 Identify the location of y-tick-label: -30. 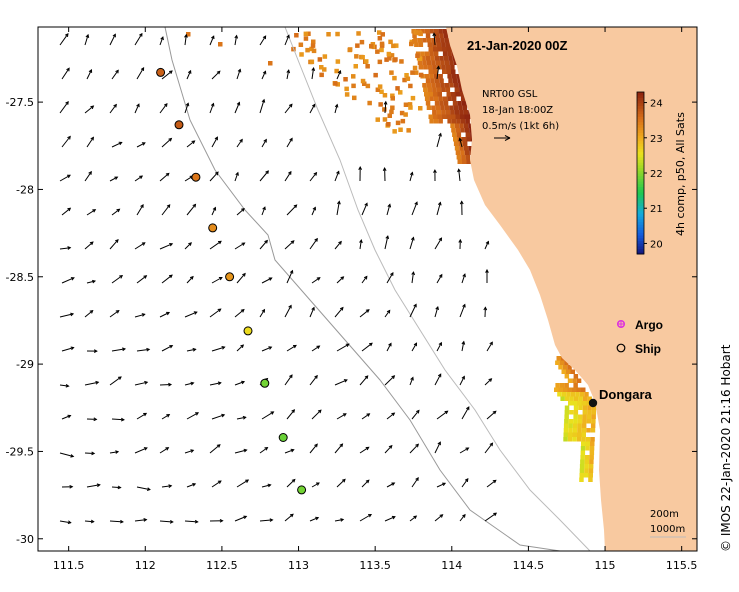
(25, 539).